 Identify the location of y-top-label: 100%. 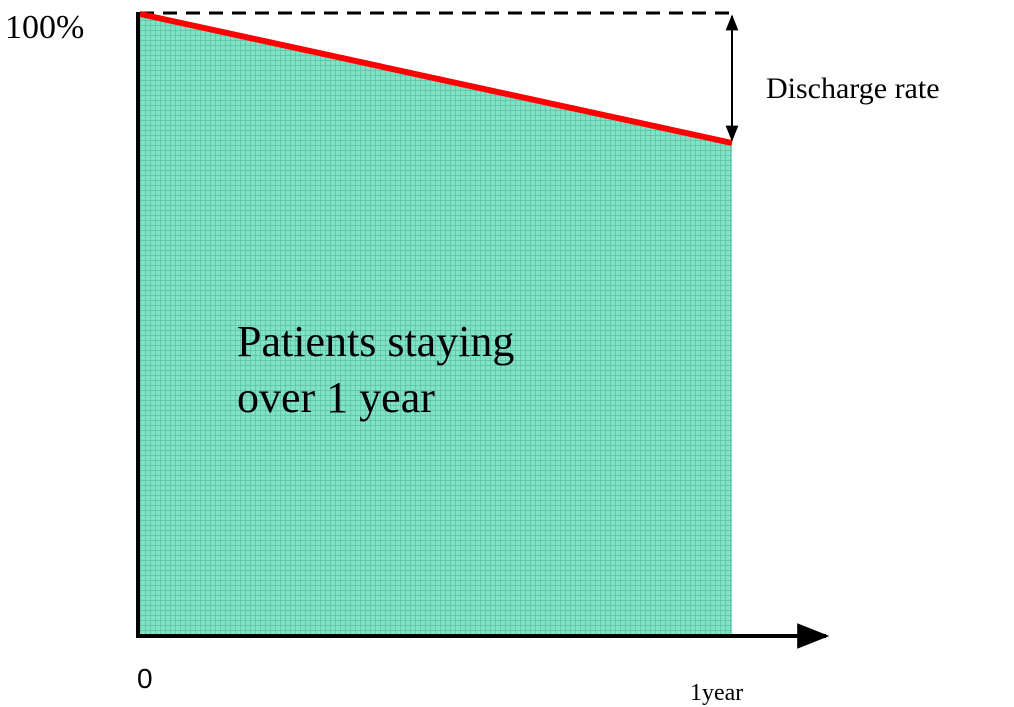
(44, 27).